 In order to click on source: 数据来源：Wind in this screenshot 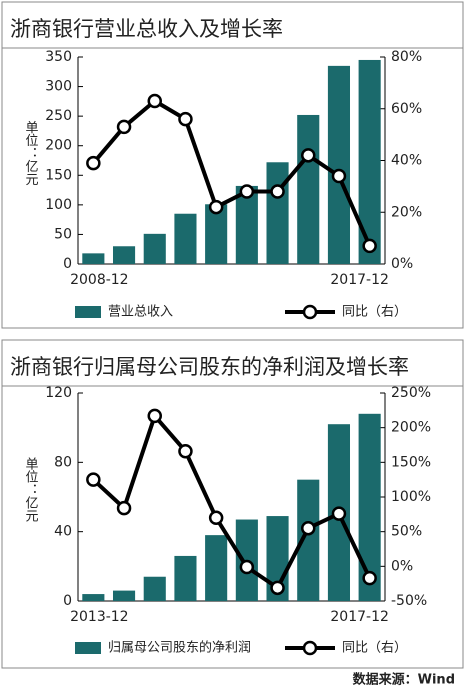, I will do `click(404, 680)`.